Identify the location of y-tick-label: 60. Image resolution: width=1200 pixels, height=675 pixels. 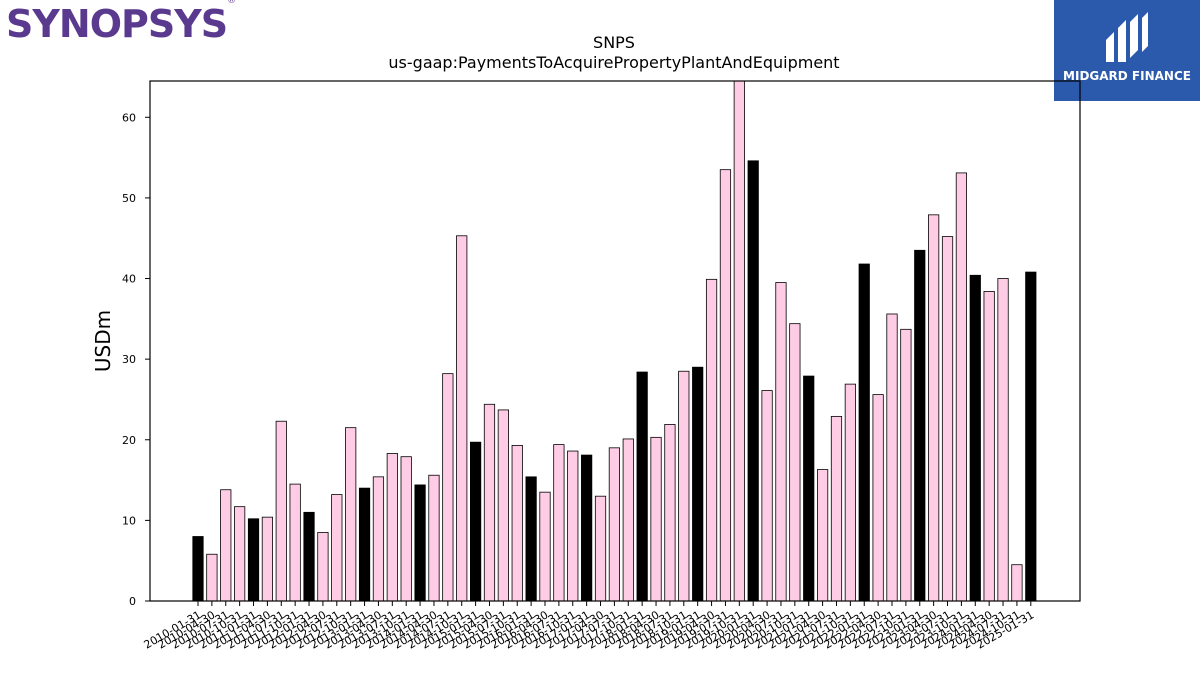
(129, 117).